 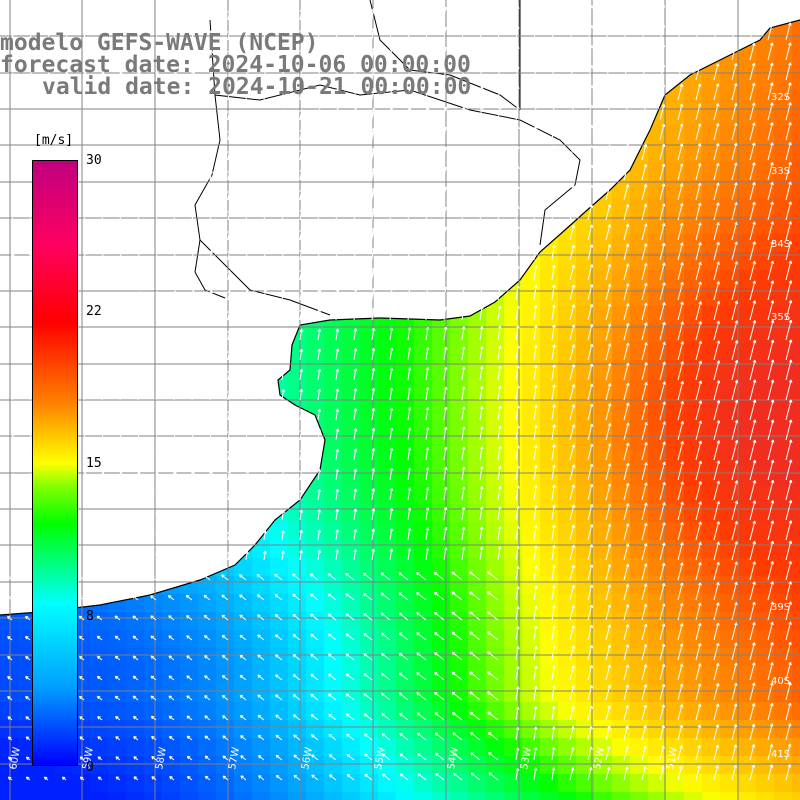 What do you see at coordinates (307, 758) in the screenshot?
I see `longitude-label: 56W` at bounding box center [307, 758].